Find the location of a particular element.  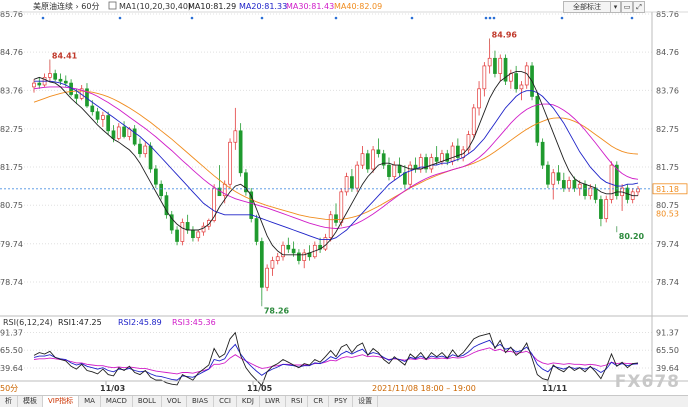

all-annotations-button: 全部标注 is located at coordinates (587, 7).